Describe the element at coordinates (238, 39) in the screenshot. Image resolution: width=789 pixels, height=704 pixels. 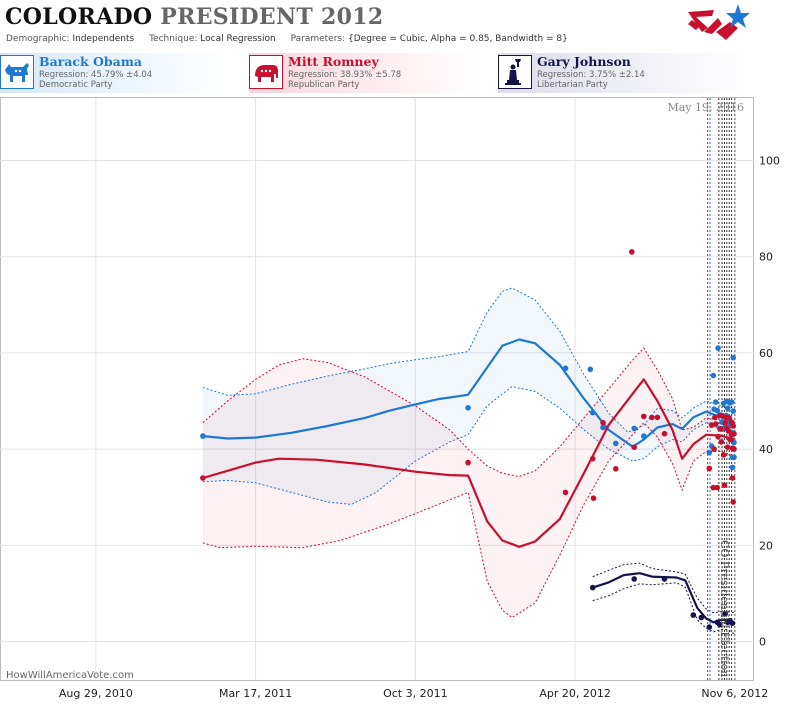
I see `technique-value: Local Regression` at that location.